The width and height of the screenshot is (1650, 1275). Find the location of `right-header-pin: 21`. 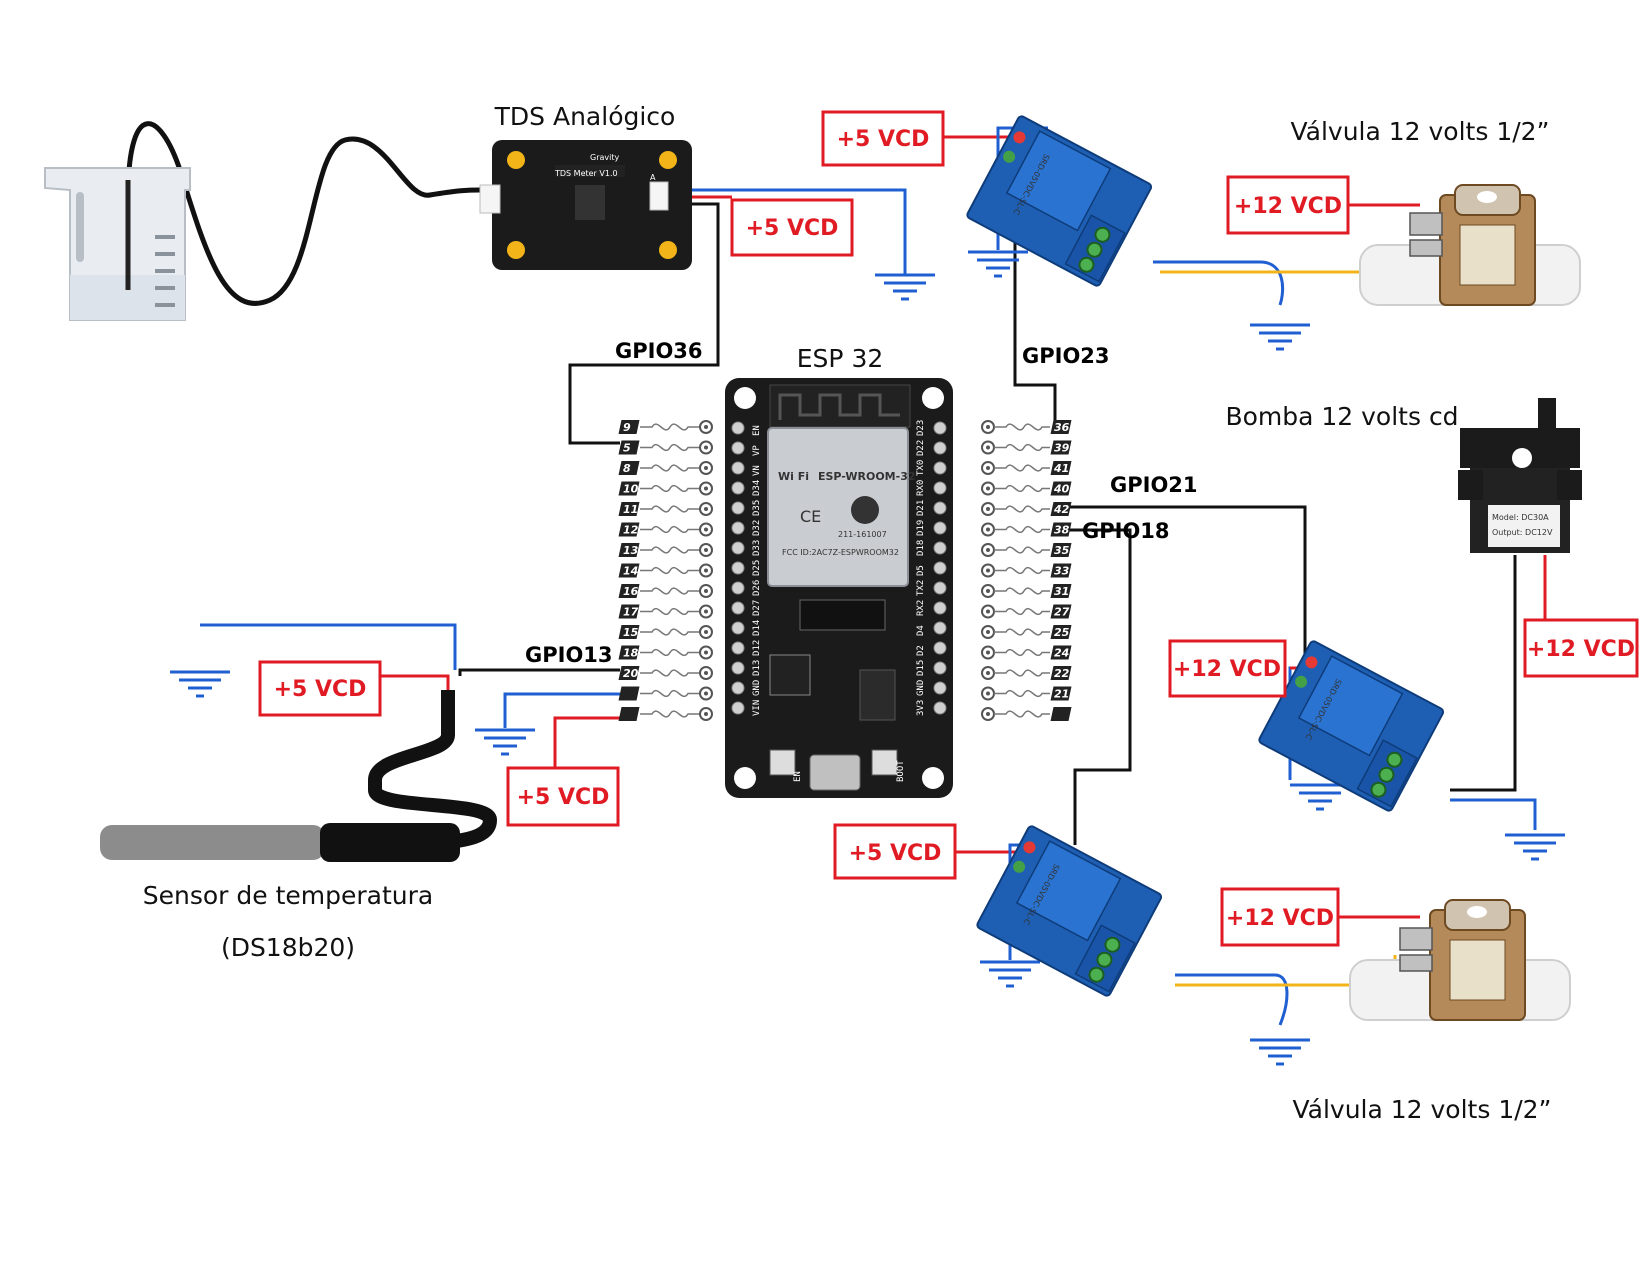

right-header-pin: 21 is located at coordinates (1027, 693).